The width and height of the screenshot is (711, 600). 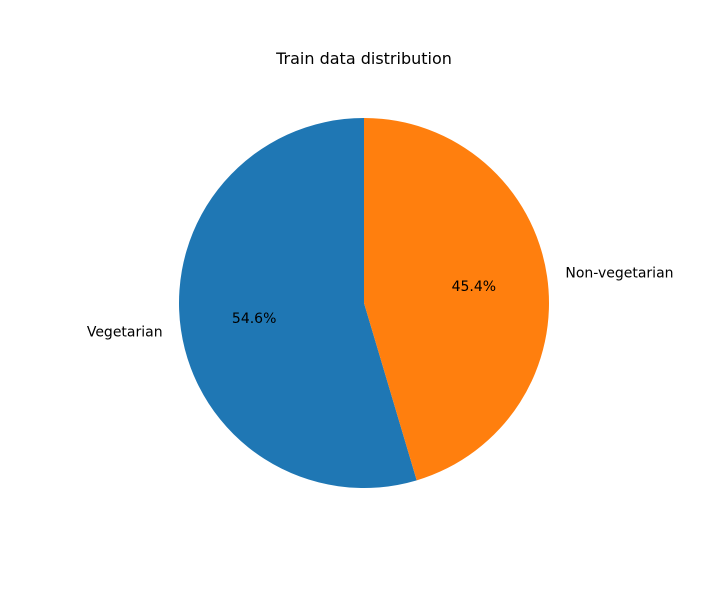 What do you see at coordinates (474, 287) in the screenshot?
I see `pct-label-non-vegetarian: 45.4%` at bounding box center [474, 287].